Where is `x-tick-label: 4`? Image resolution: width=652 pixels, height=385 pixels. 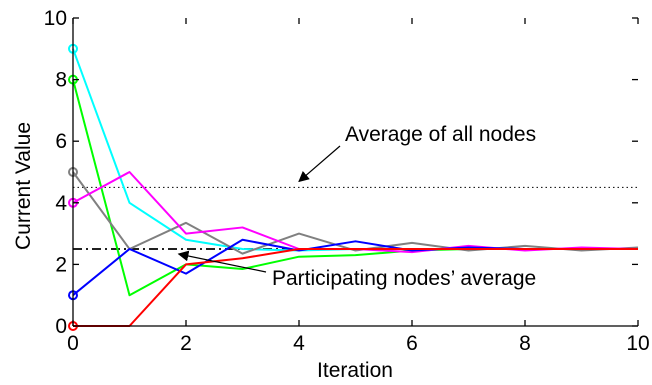 x-tick-label: 4 is located at coordinates (299, 343).